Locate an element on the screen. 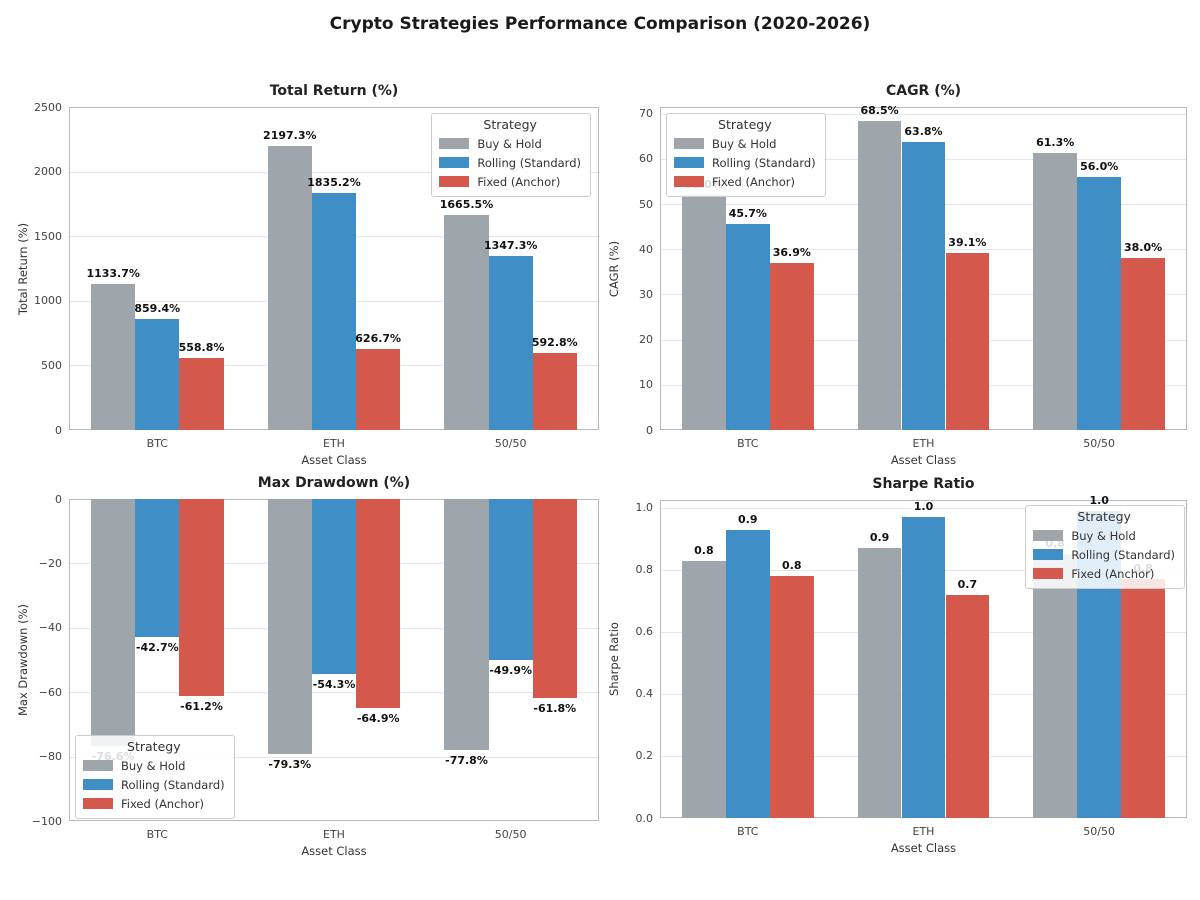 Image resolution: width=1200 pixels, height=900 pixels. chart-title: Max Drawdown (%) is located at coordinates (334, 483).